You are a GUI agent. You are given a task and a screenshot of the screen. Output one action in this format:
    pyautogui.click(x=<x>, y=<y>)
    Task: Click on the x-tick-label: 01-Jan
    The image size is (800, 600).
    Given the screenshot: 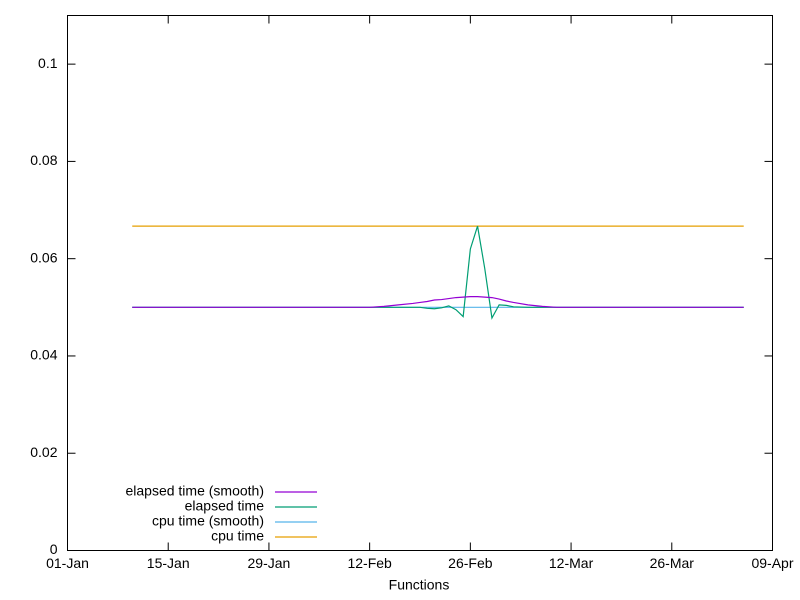 What is the action you would take?
    pyautogui.click(x=67, y=563)
    